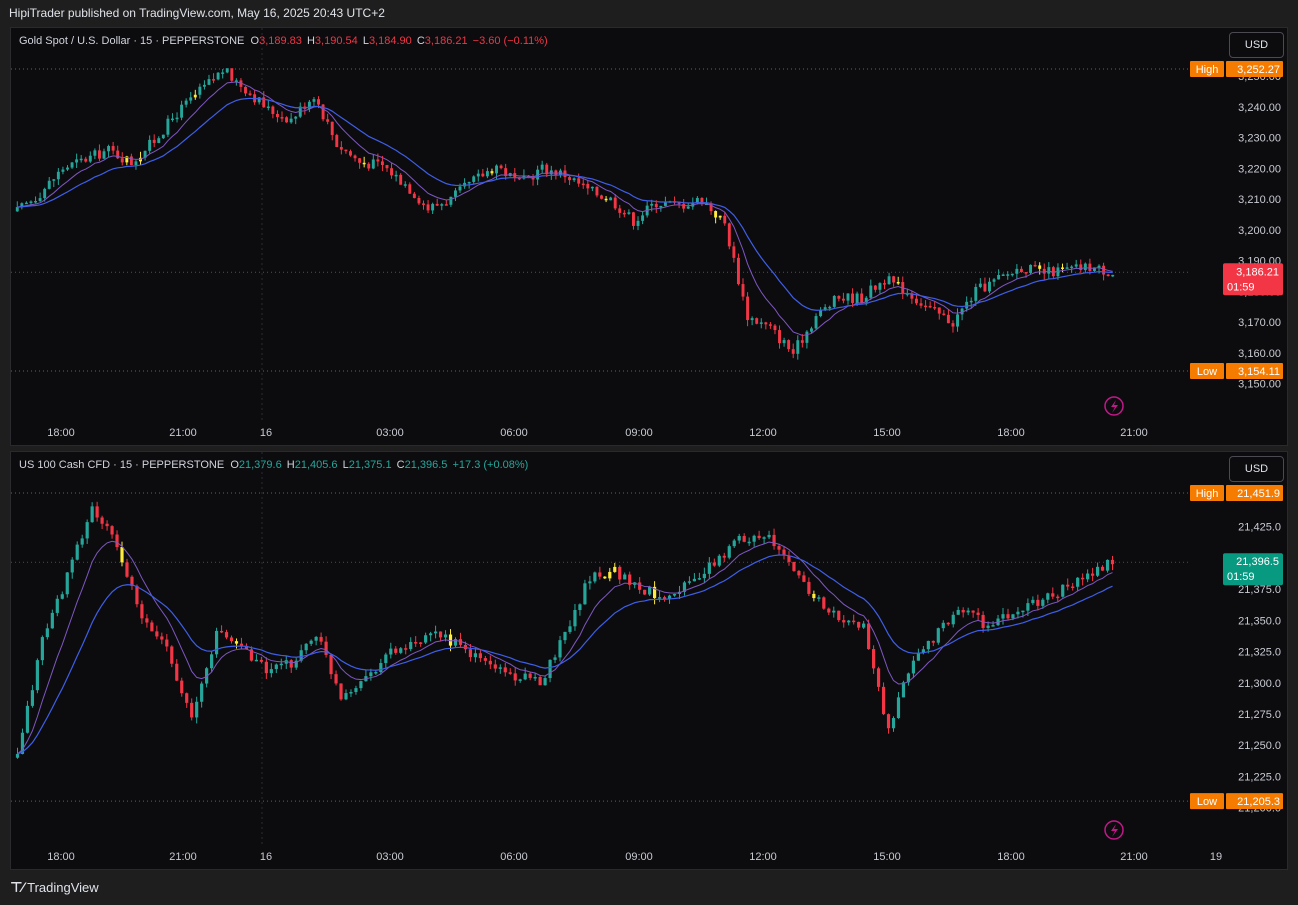 The height and width of the screenshot is (905, 1298). Describe the element at coordinates (763, 433) in the screenshot. I see `x-axis-time-label: 12:00` at that location.